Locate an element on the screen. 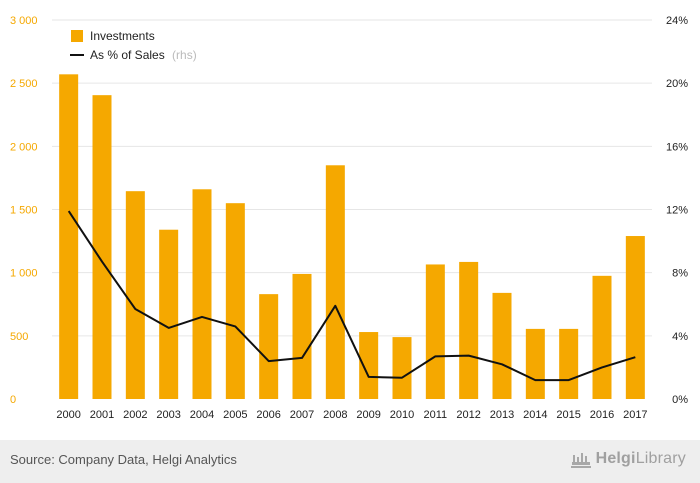 Image resolution: width=700 pixels, height=483 pixels. bar-2013 is located at coordinates (502, 345).